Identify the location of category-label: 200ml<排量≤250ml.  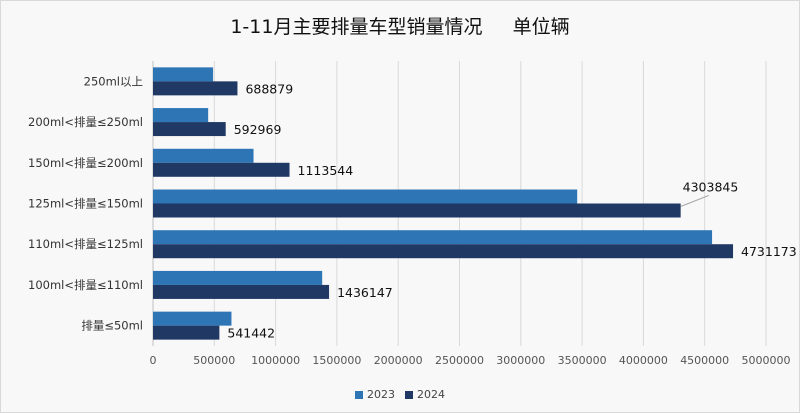
(85, 122).